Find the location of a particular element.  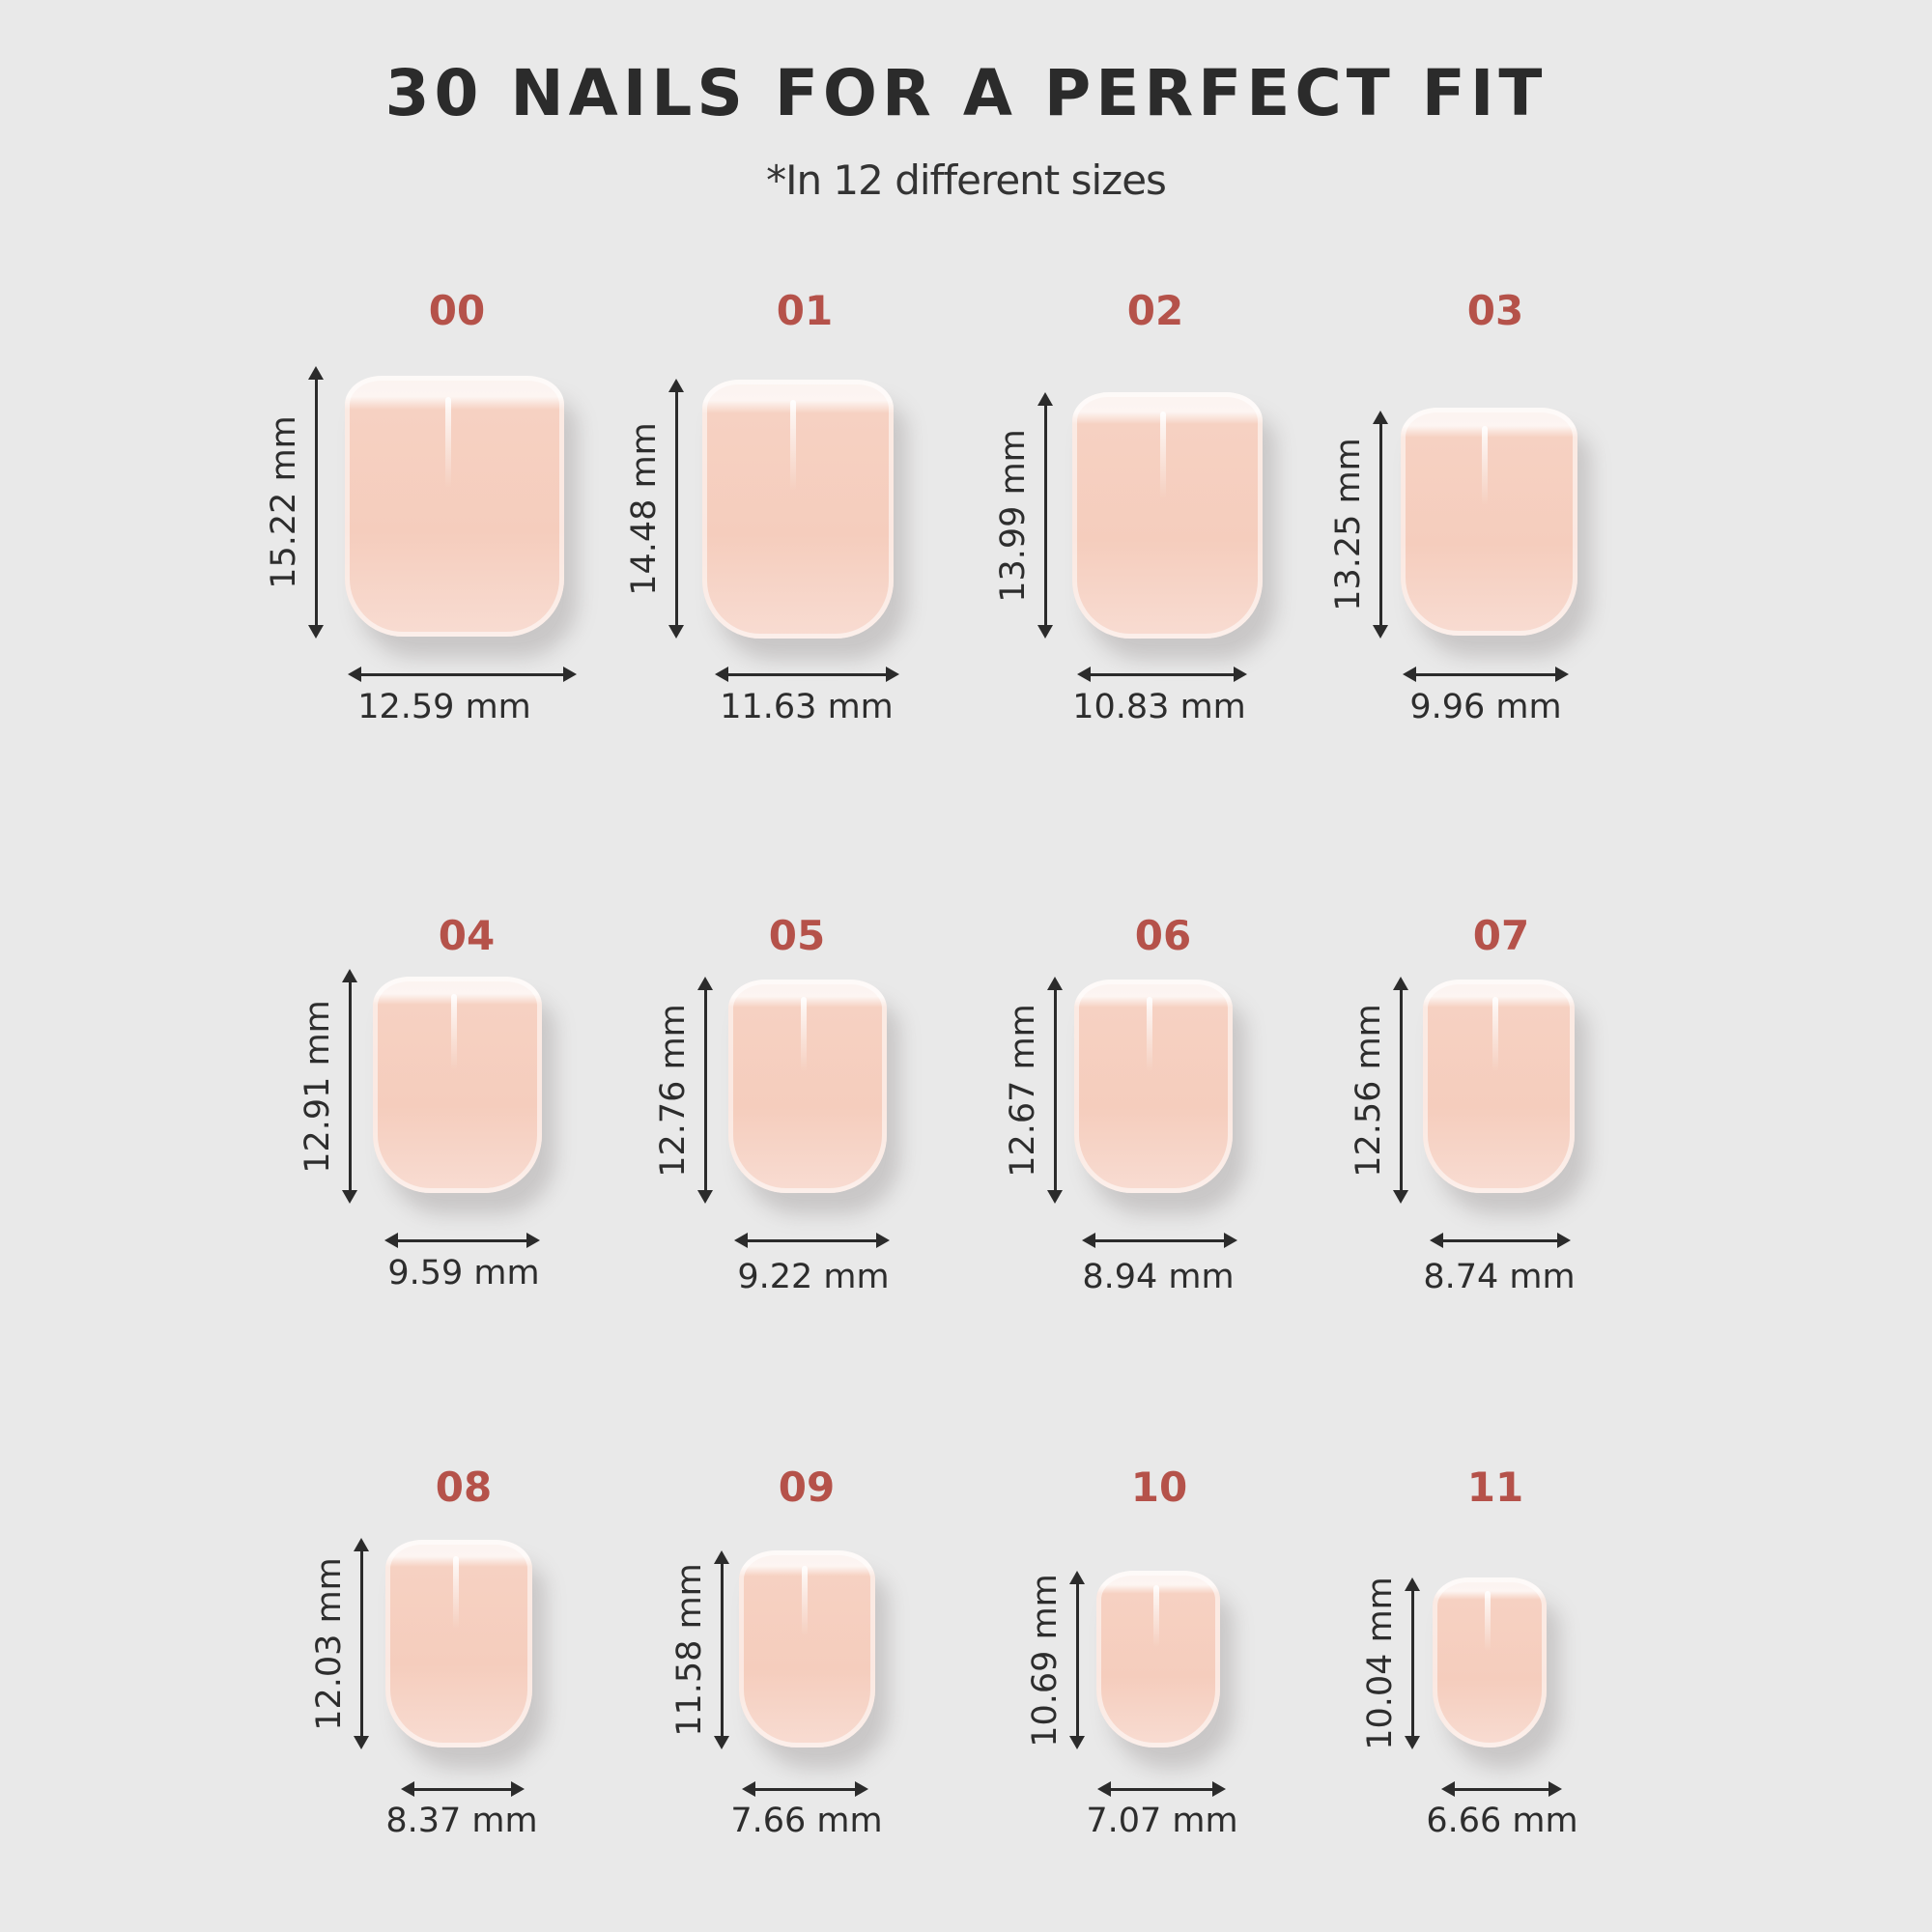

page-title: 30 NAILS FOR A PERFECT FIT is located at coordinates (966, 93).